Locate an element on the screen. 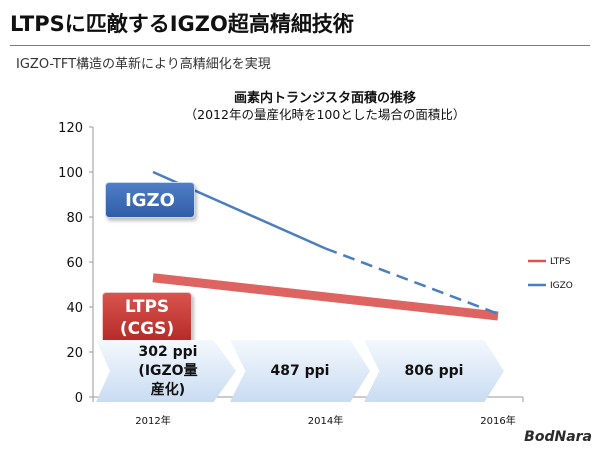 The width and height of the screenshot is (600, 451). ppi-note-line1: (IGZO量 is located at coordinates (168, 370).